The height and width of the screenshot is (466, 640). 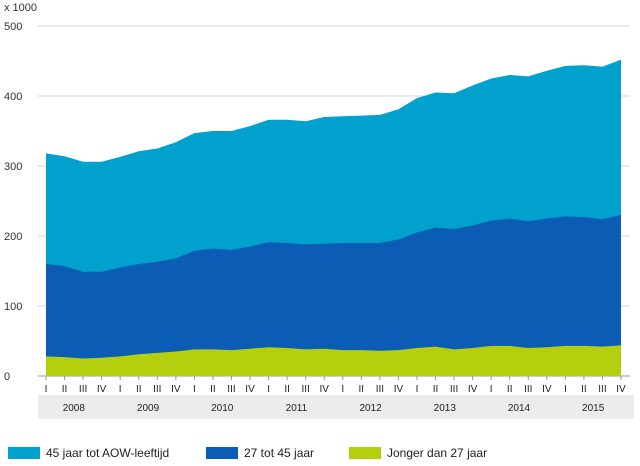 What do you see at coordinates (13, 167) in the screenshot?
I see `y-tick-label: 300` at bounding box center [13, 167].